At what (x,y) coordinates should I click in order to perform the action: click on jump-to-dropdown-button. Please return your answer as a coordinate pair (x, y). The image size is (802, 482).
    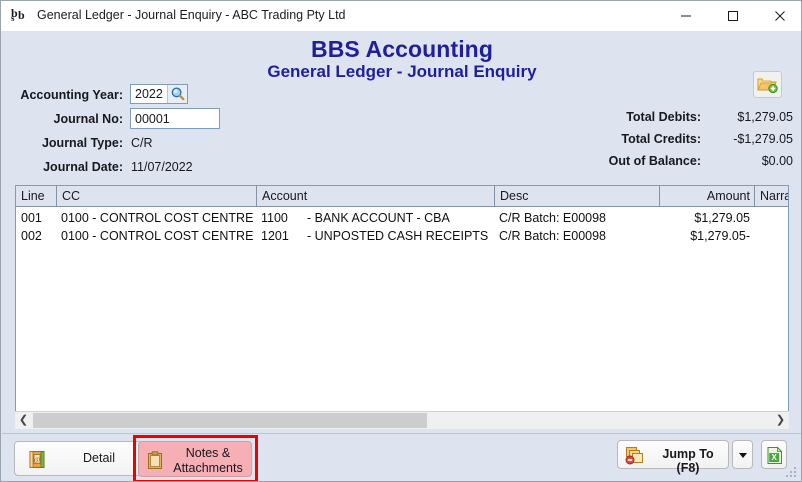
    Looking at the image, I should click on (742, 454).